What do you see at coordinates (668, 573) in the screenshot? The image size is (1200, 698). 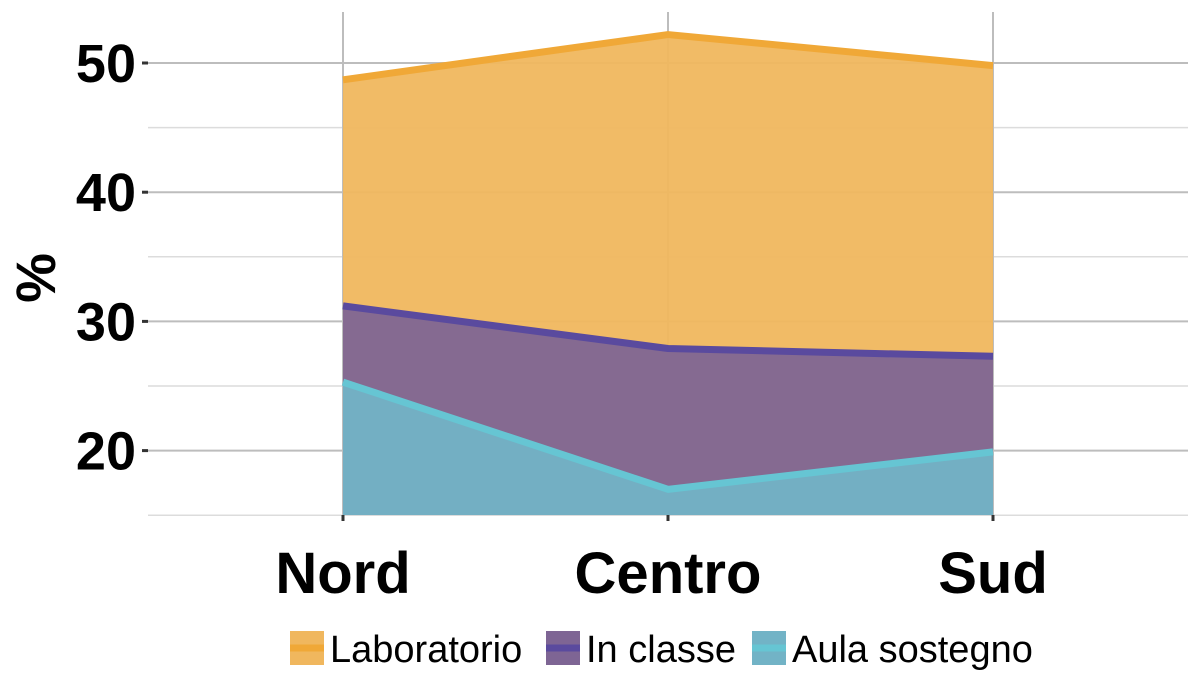 I see `x-tick-label: Centro` at bounding box center [668, 573].